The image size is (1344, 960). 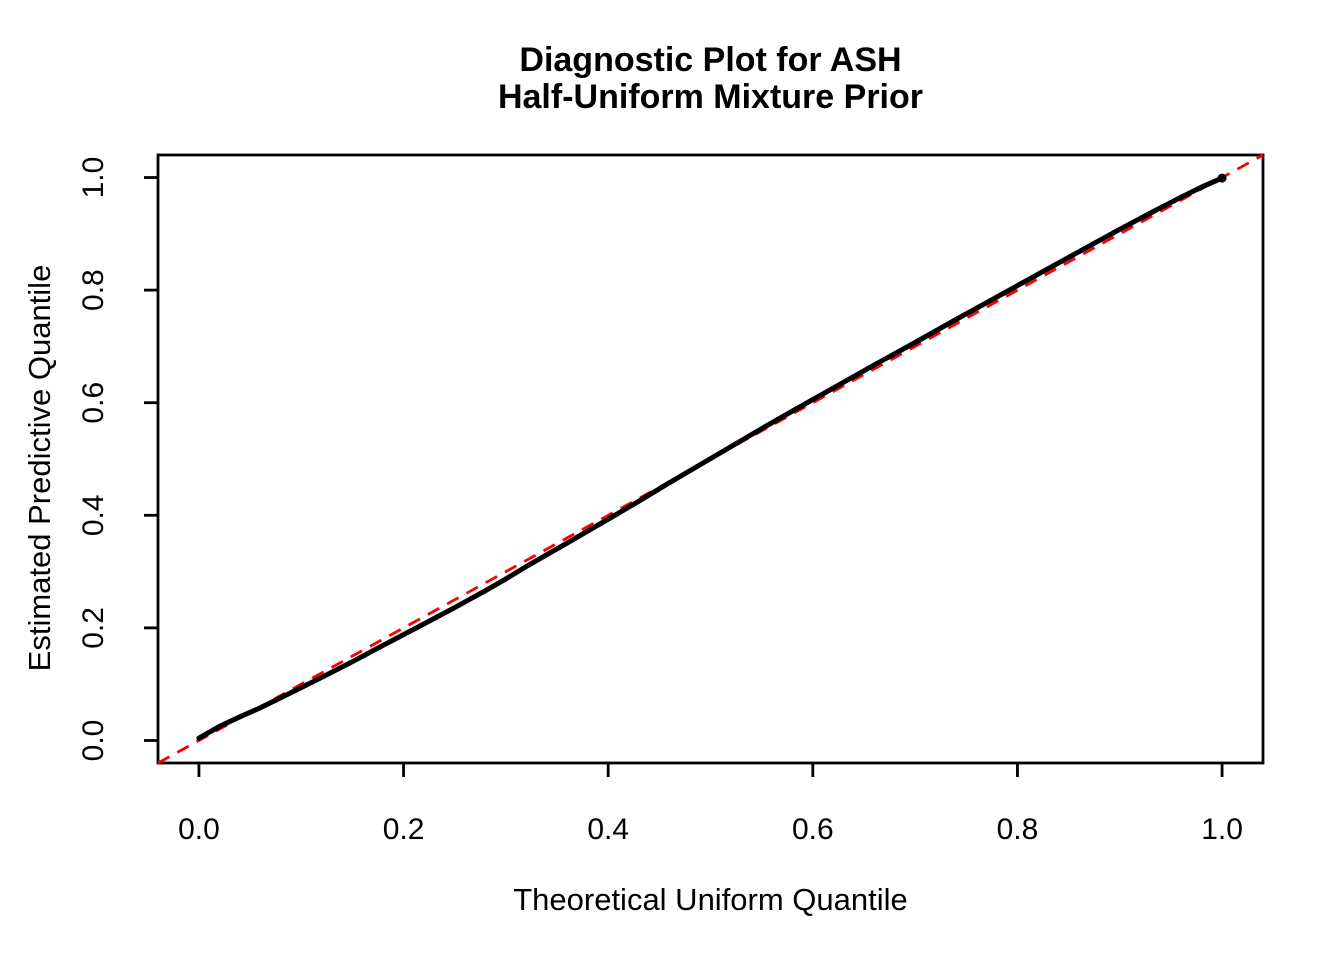 What do you see at coordinates (1018, 829) in the screenshot?
I see `x-axis-tick-label: 0.8` at bounding box center [1018, 829].